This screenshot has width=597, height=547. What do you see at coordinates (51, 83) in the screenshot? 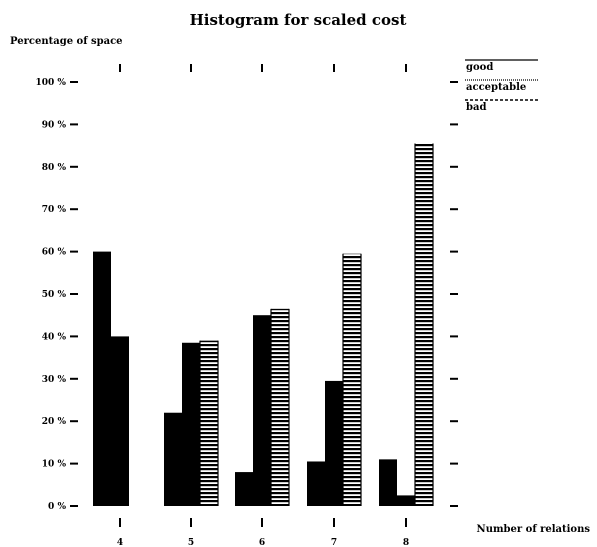
I see `y-tick-label: 100 %` at bounding box center [51, 83].